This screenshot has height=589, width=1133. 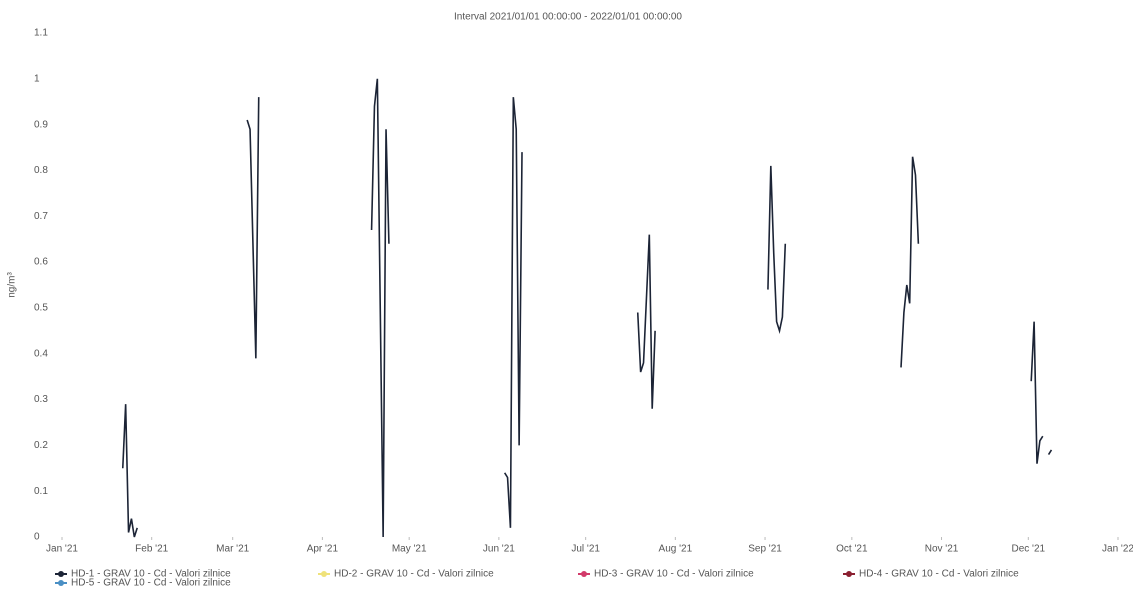 What do you see at coordinates (41, 491) in the screenshot?
I see `y-tick-label: 0.1` at bounding box center [41, 491].